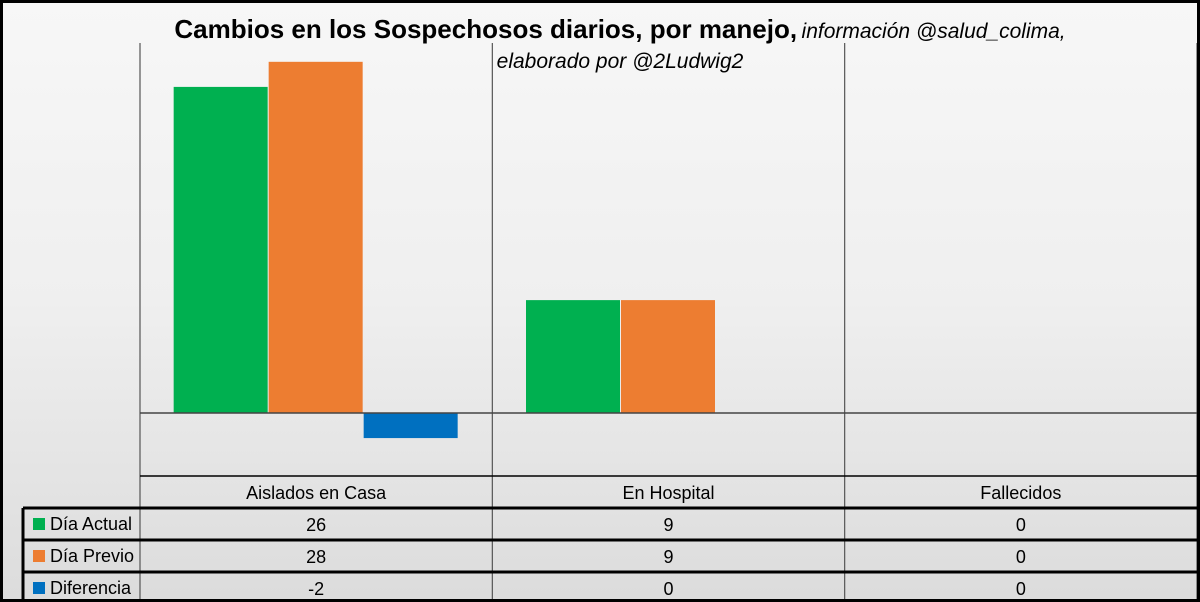 This screenshot has height=602, width=1200. What do you see at coordinates (316, 525) in the screenshot?
I see `data-table-value: 26` at bounding box center [316, 525].